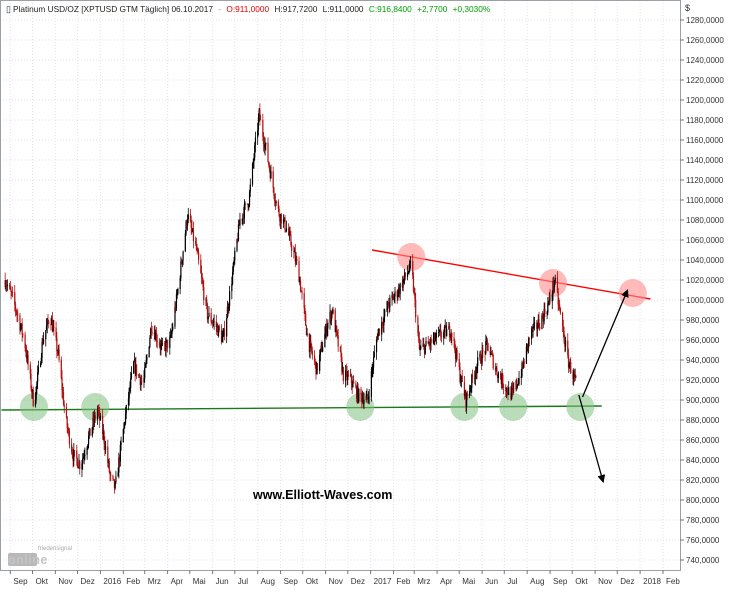 The height and width of the screenshot is (594, 731). Describe the element at coordinates (703, 400) in the screenshot. I see `y-tick-label: 900,0000` at that location.